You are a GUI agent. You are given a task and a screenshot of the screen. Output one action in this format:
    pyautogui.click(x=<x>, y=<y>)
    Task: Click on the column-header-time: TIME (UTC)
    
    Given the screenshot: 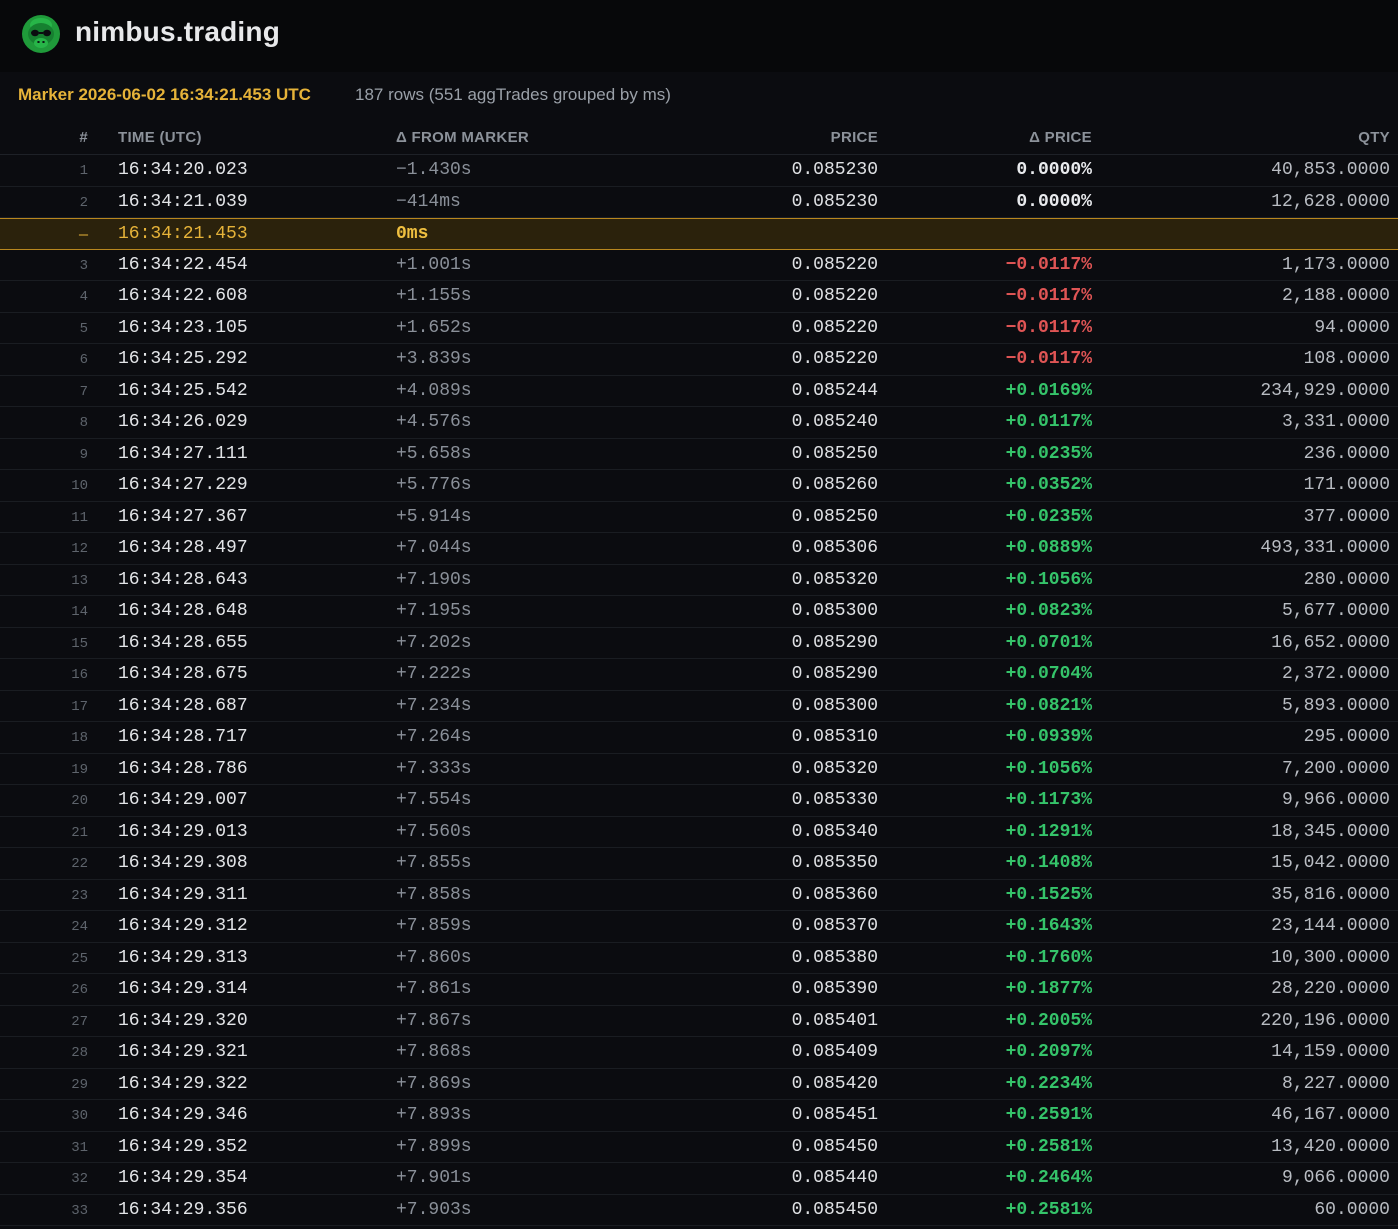 What is the action you would take?
    pyautogui.click(x=160, y=137)
    